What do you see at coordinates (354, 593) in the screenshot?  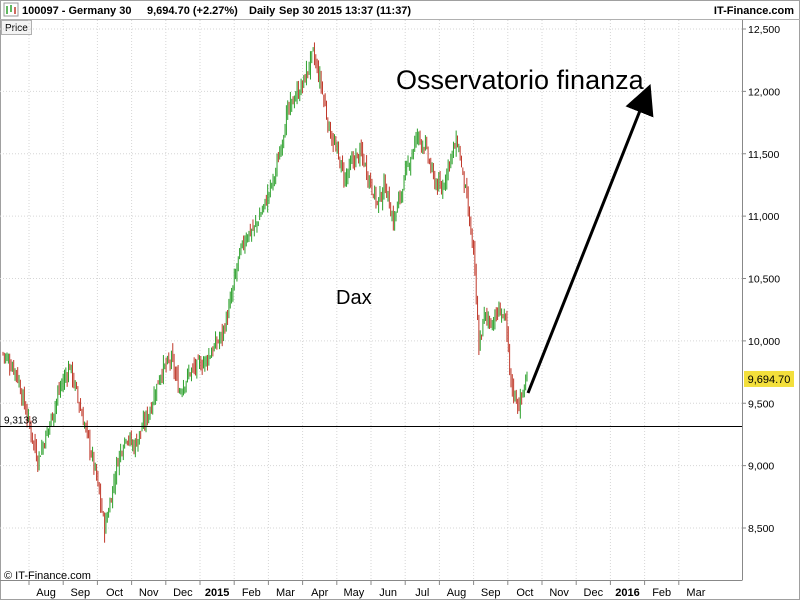 I see `x-tick-label: May` at bounding box center [354, 593].